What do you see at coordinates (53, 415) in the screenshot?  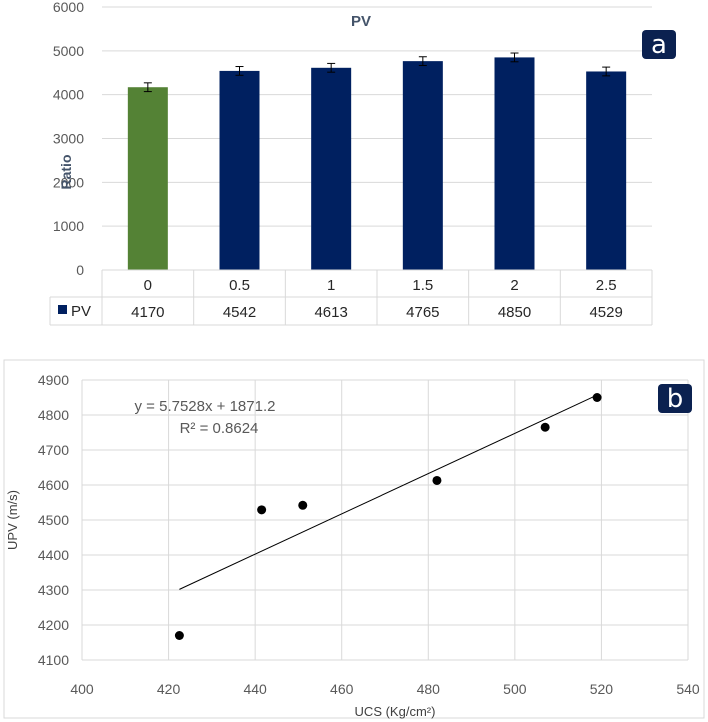 I see `b-y-tick-label: 4800` at bounding box center [53, 415].